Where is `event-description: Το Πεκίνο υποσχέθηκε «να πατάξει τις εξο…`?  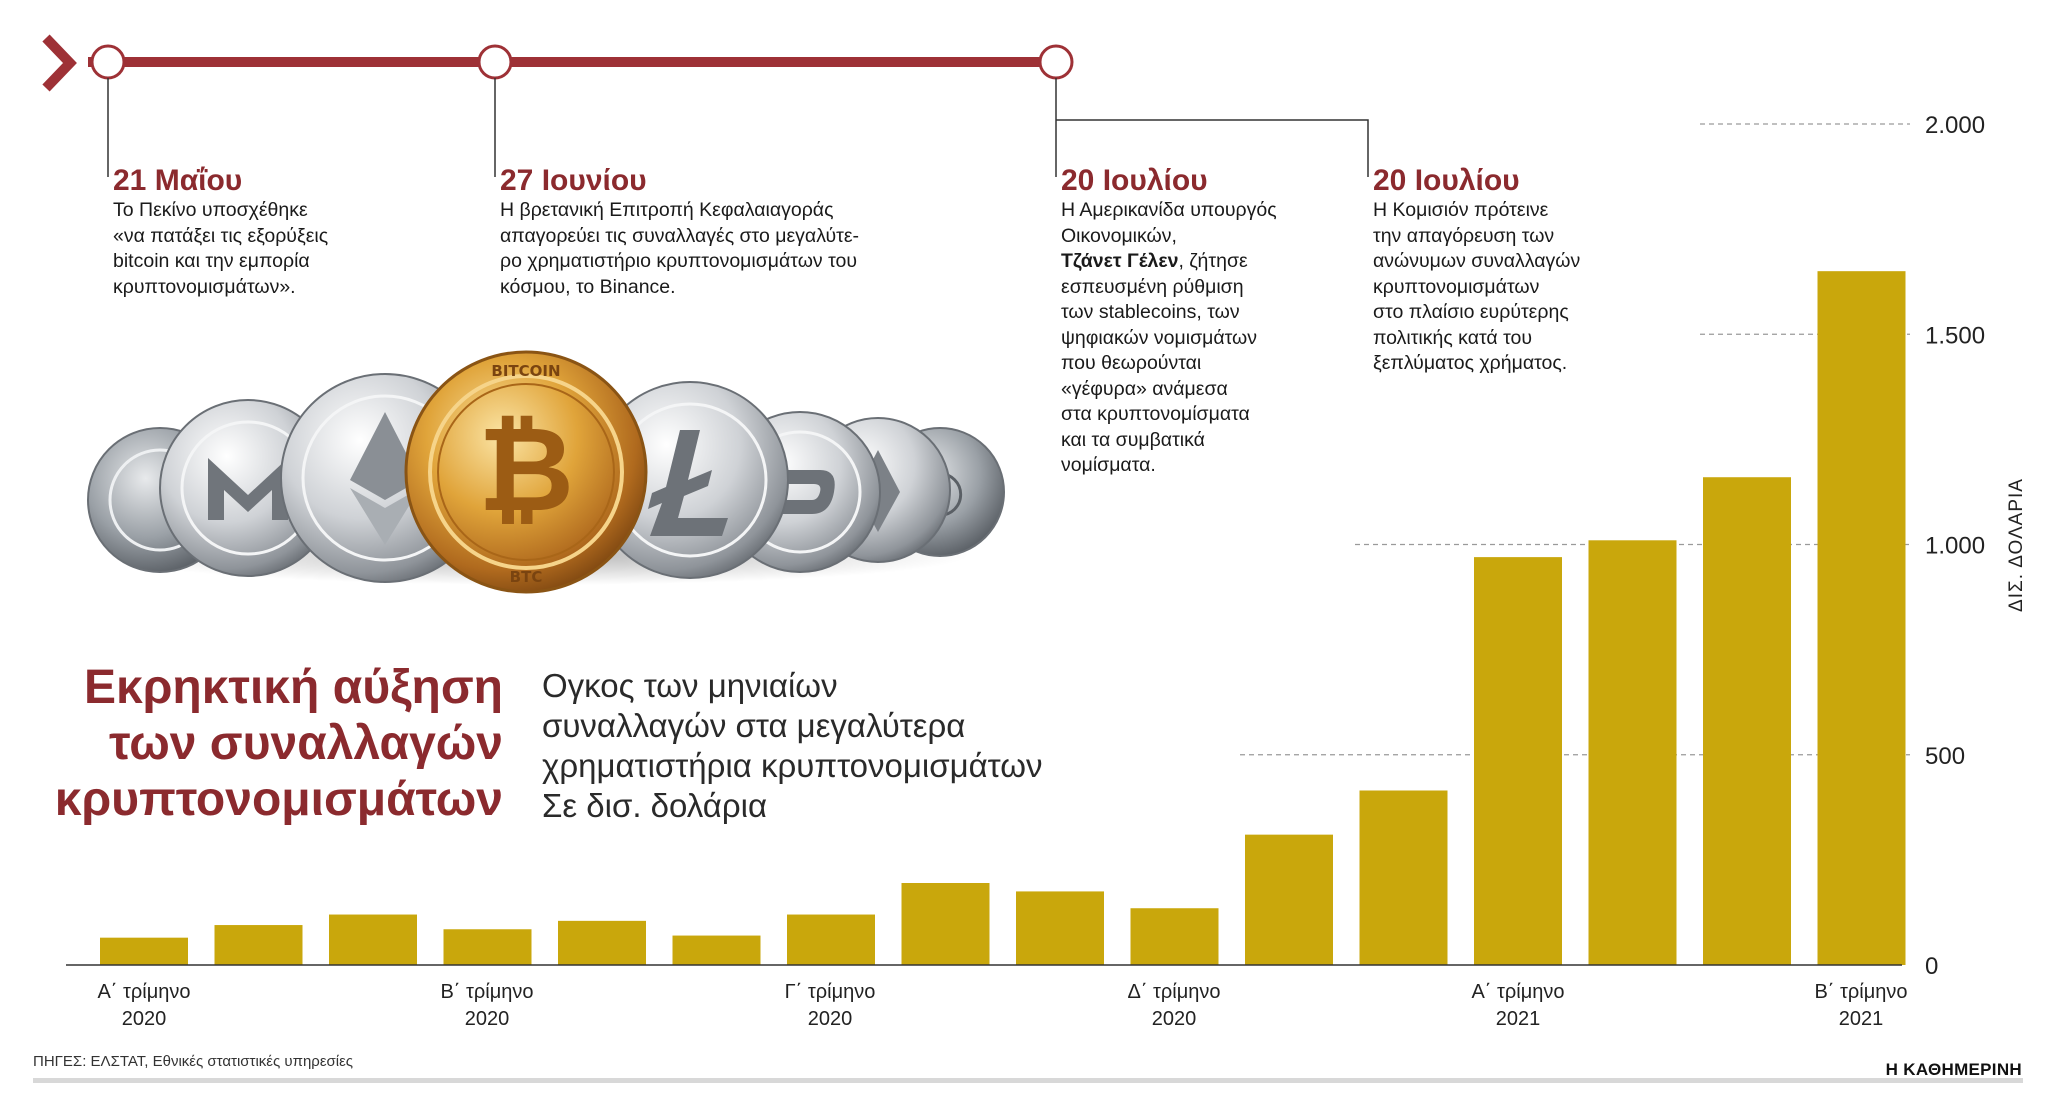
event-description: Το Πεκίνο υποσχέθηκε «να πατάξει τις εξο… is located at coordinates (221, 248).